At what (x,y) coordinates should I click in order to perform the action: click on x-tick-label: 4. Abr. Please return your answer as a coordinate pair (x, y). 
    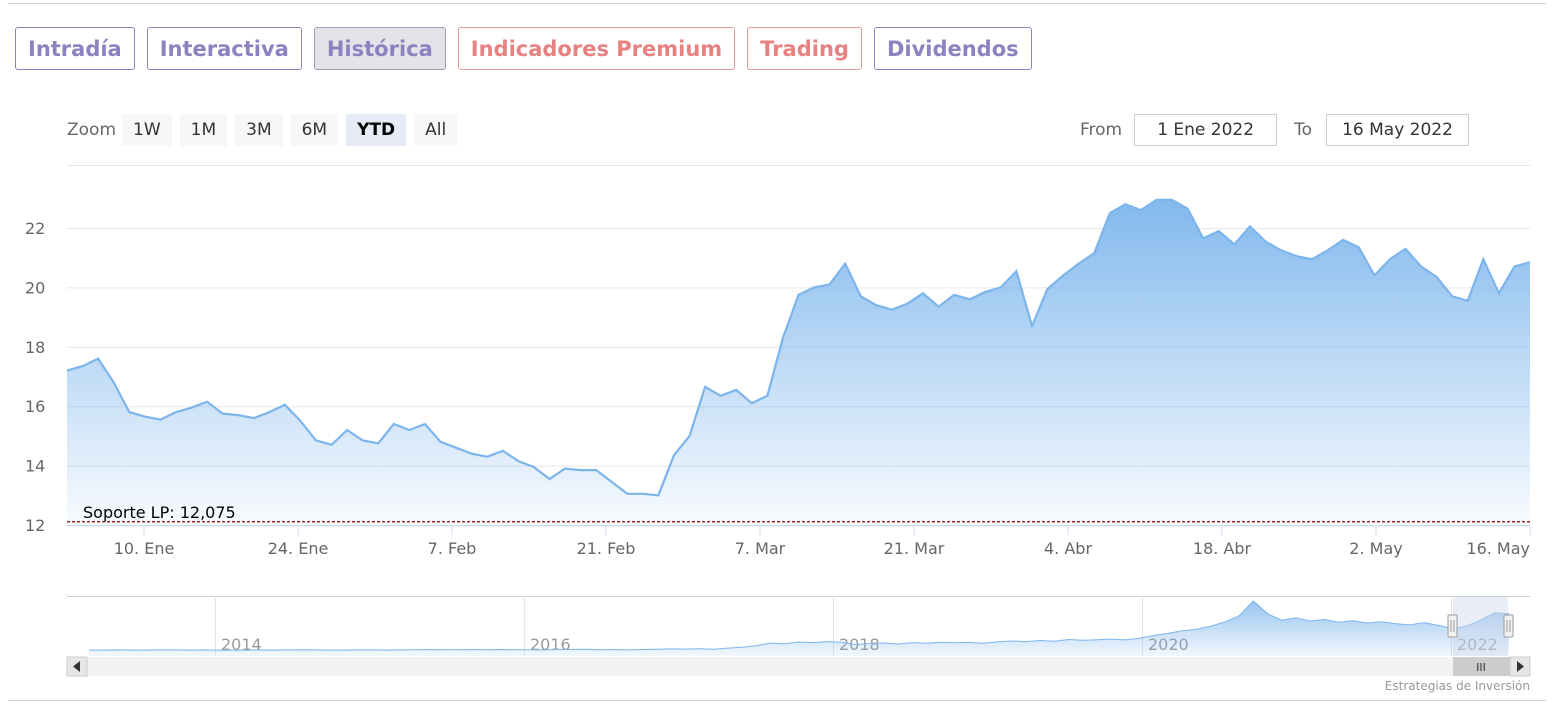
    Looking at the image, I should click on (1068, 548).